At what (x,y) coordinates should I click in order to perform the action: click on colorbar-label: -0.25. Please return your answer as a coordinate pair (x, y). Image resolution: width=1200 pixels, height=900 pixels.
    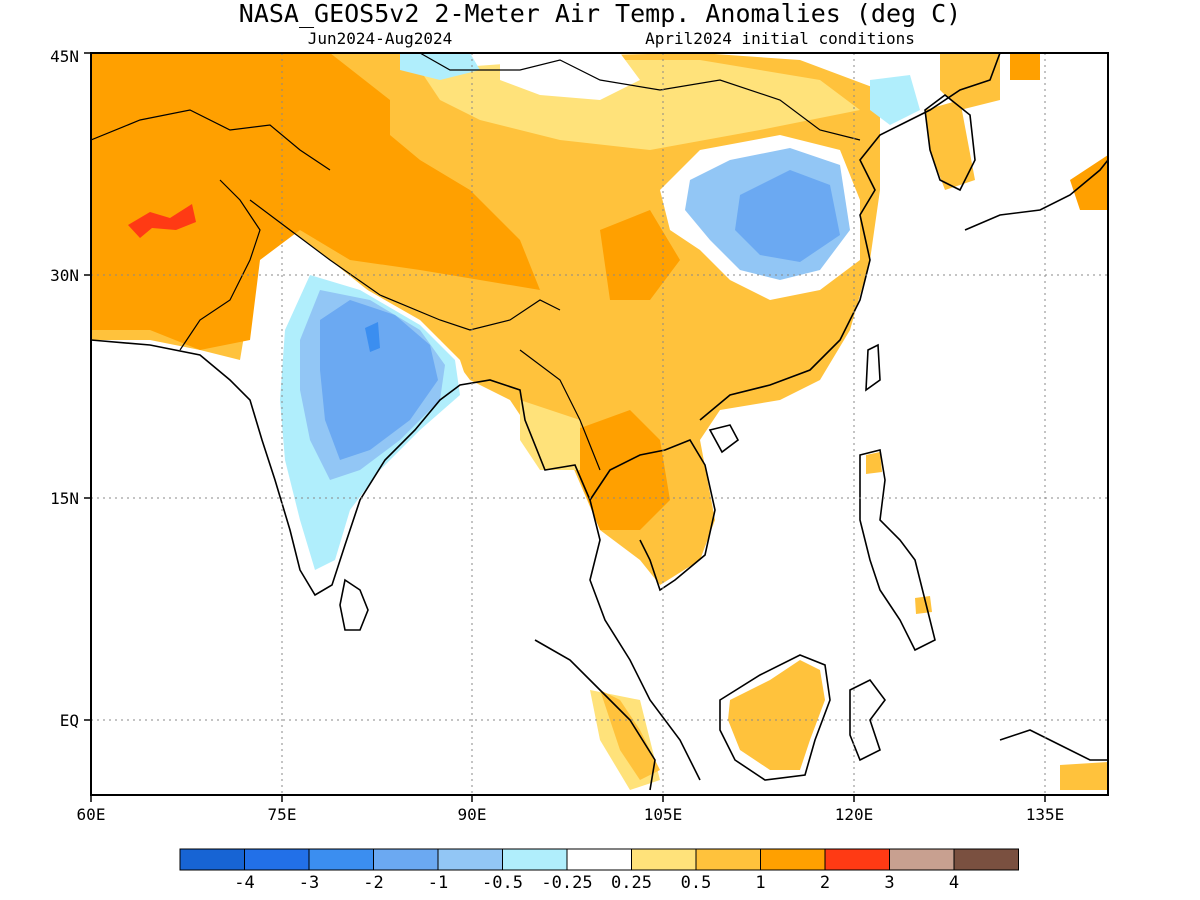
    Looking at the image, I should click on (566, 883).